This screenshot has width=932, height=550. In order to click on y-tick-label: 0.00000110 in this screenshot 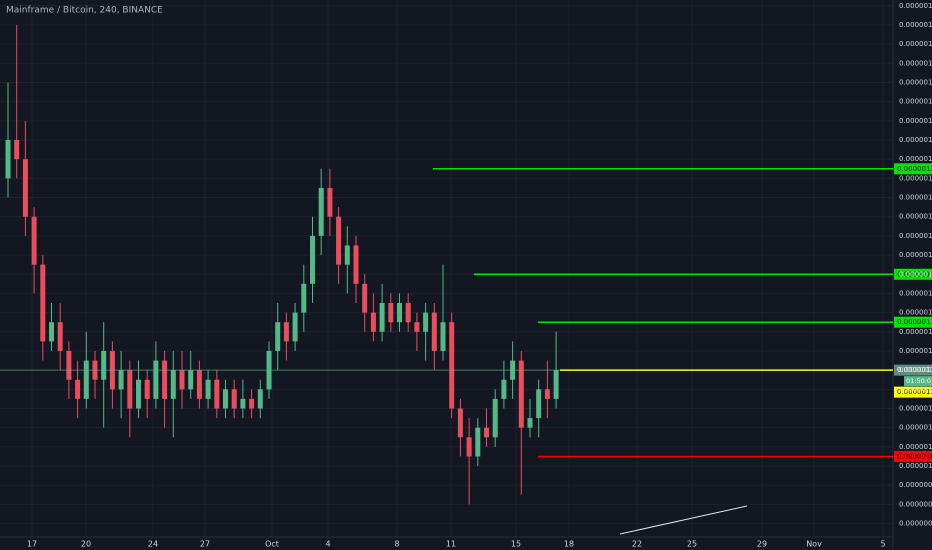, I will do `click(915, 370)`.